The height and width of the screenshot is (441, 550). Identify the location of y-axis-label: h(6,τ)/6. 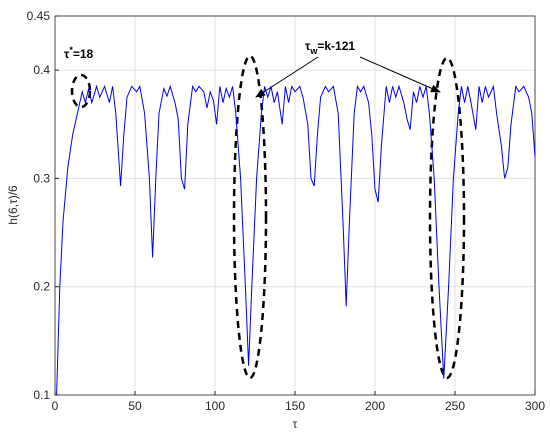
(13, 205).